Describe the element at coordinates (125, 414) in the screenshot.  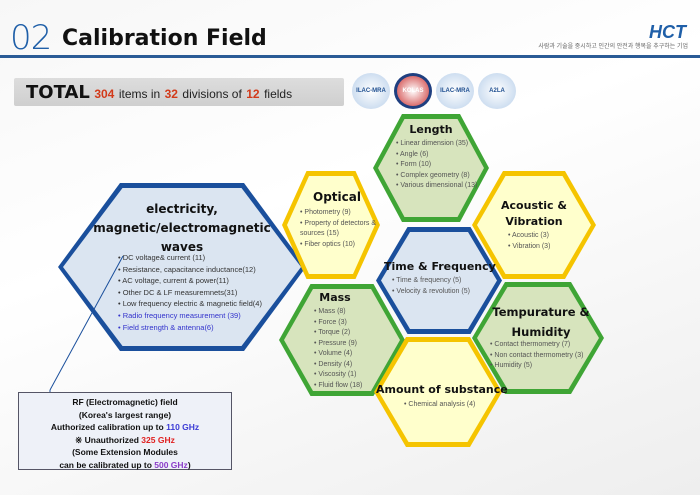
I see `rf-line: (Korea's largest range)` at that location.